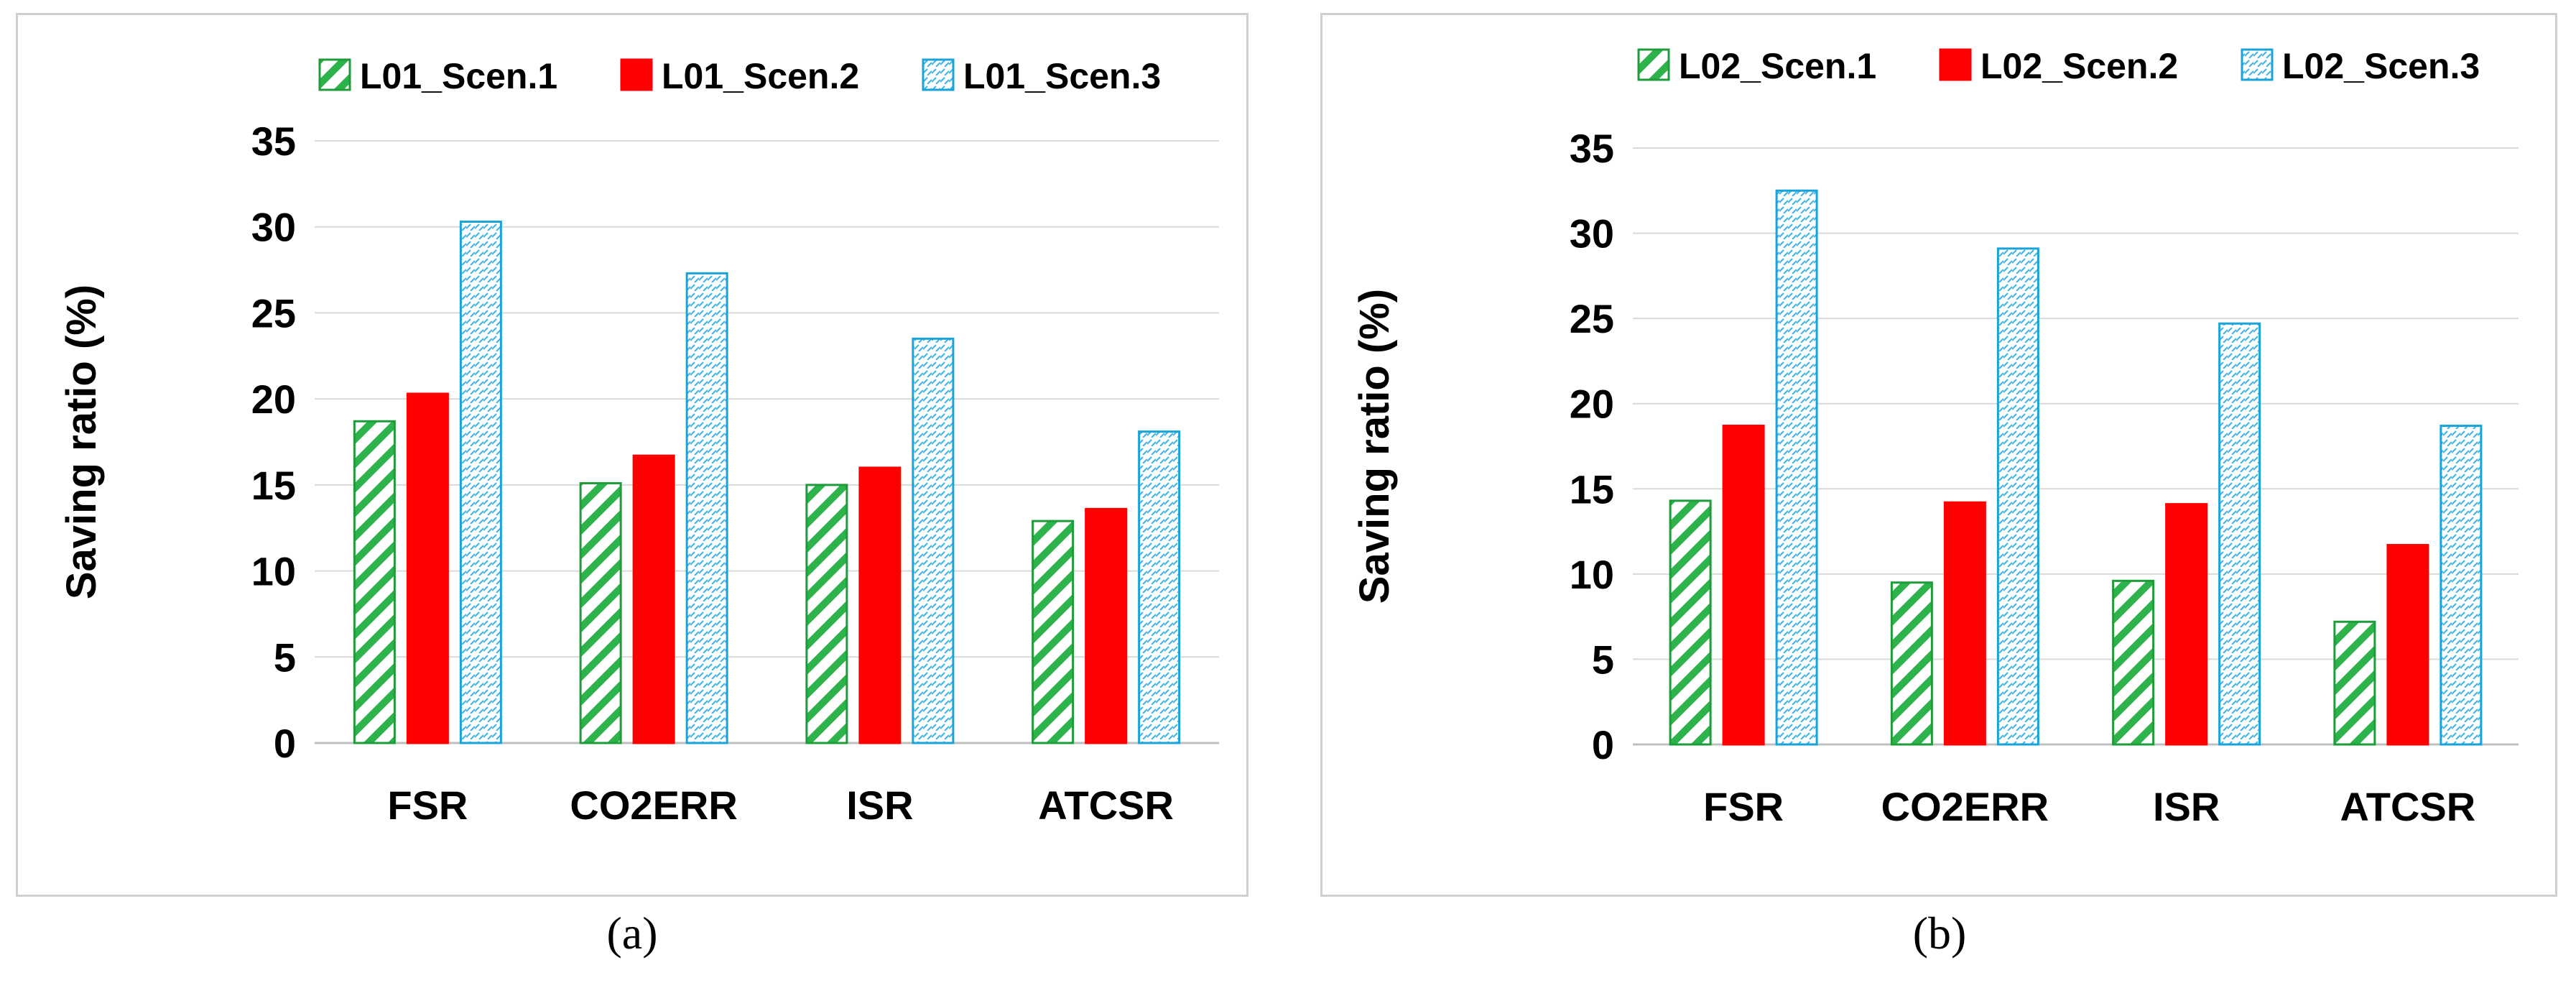  What do you see at coordinates (1053, 632) in the screenshot?
I see `bar-l01-scen-1-atcsr` at bounding box center [1053, 632].